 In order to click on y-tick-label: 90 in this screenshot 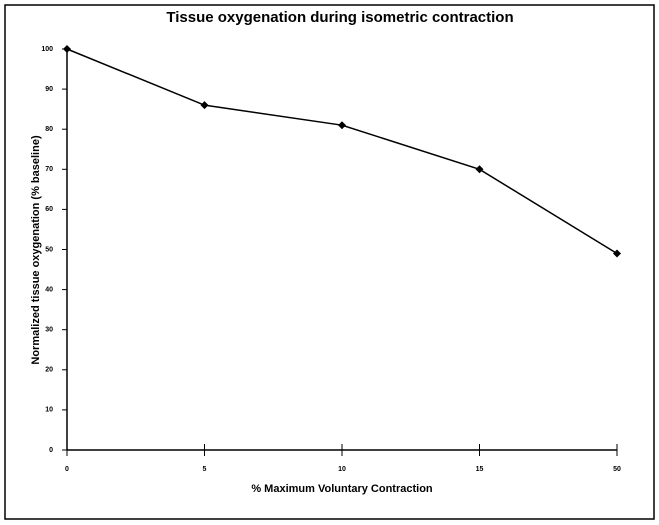, I will do `click(49, 89)`.